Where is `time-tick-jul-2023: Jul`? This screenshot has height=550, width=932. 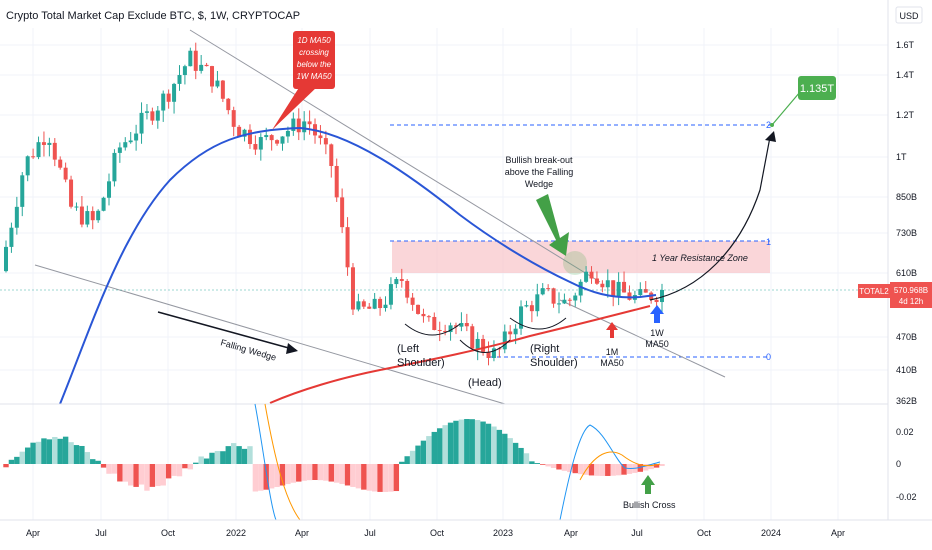 time-tick-jul-2023: Jul is located at coordinates (637, 533).